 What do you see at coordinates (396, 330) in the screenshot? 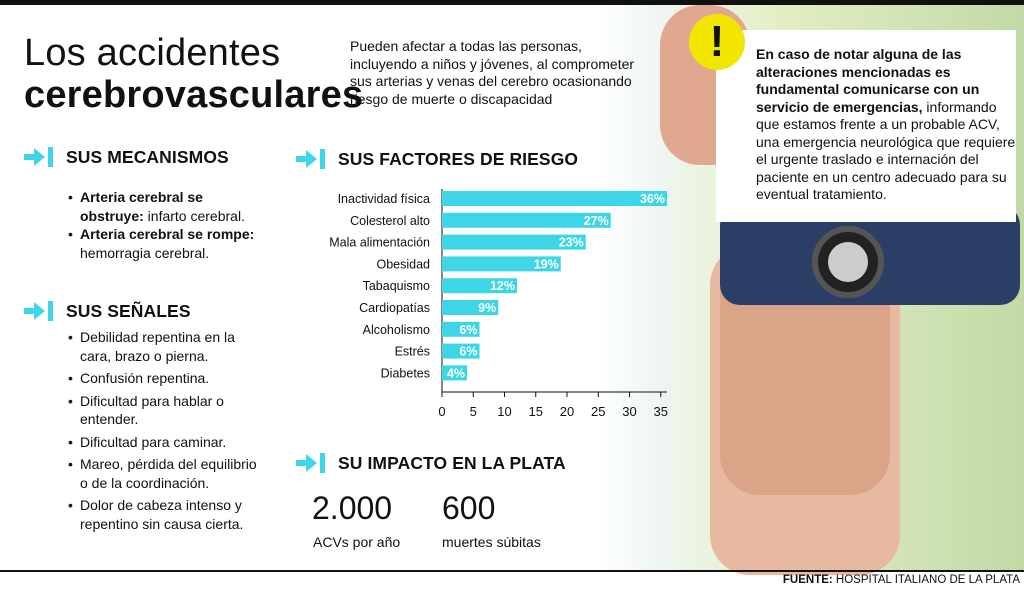
I see `category-label: Alcoholismo` at bounding box center [396, 330].